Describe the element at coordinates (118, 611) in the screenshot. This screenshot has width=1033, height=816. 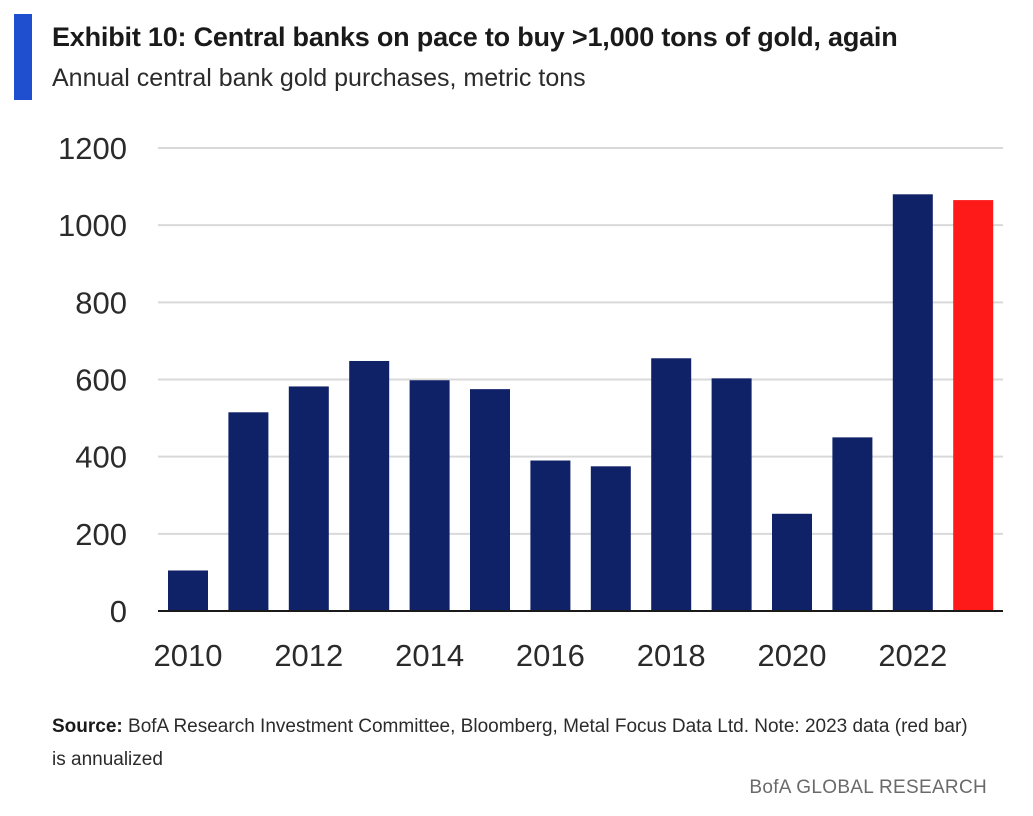
I see `y-tick-label: 0` at that location.